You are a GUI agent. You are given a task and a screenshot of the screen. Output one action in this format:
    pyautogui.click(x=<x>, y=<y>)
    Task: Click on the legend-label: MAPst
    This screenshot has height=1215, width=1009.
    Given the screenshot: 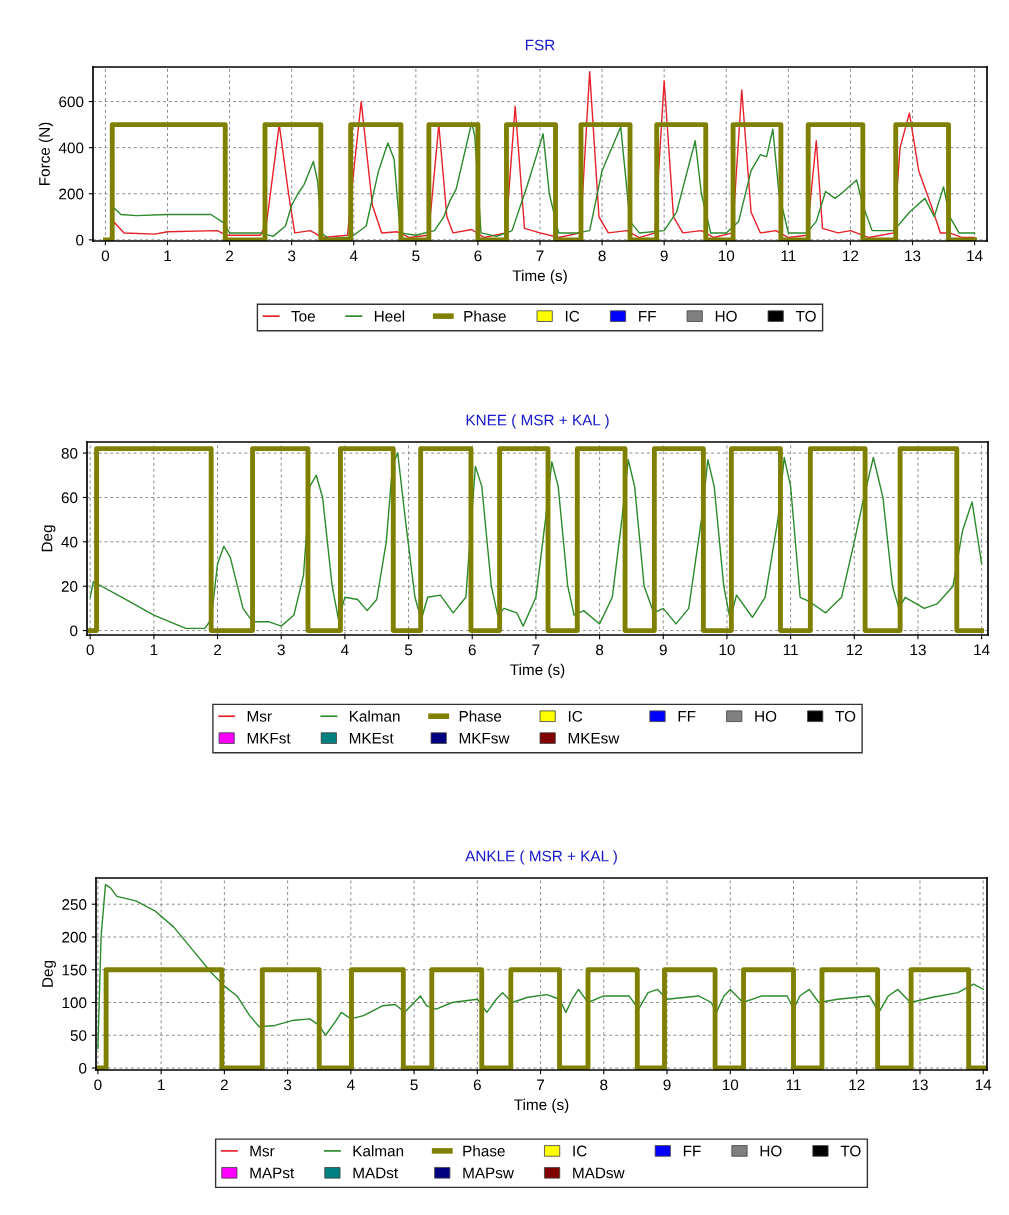 What is the action you would take?
    pyautogui.click(x=272, y=1173)
    